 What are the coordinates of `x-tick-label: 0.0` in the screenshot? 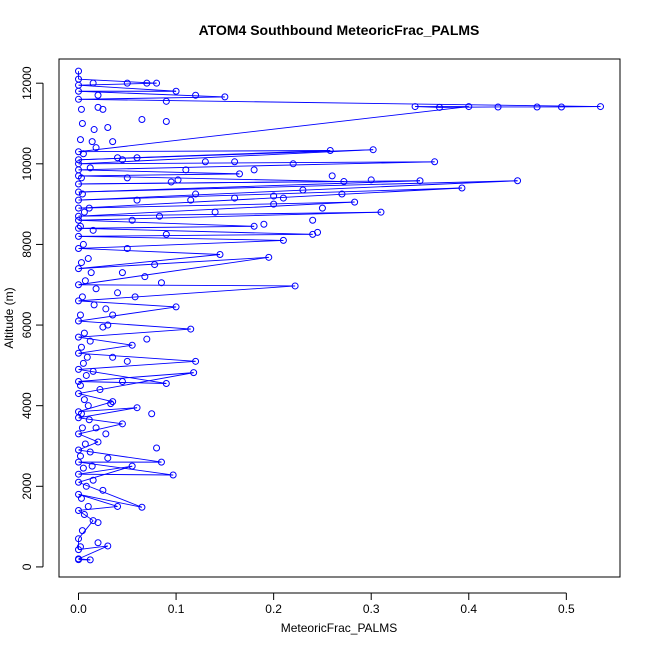 It's located at (78, 609).